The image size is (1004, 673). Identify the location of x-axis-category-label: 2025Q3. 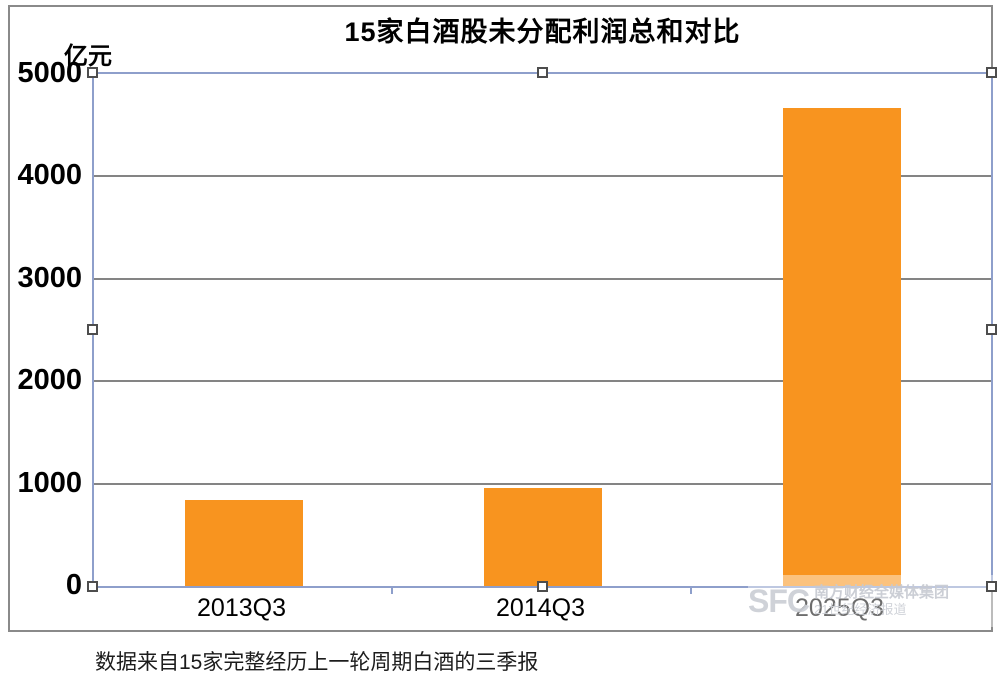
(839, 608).